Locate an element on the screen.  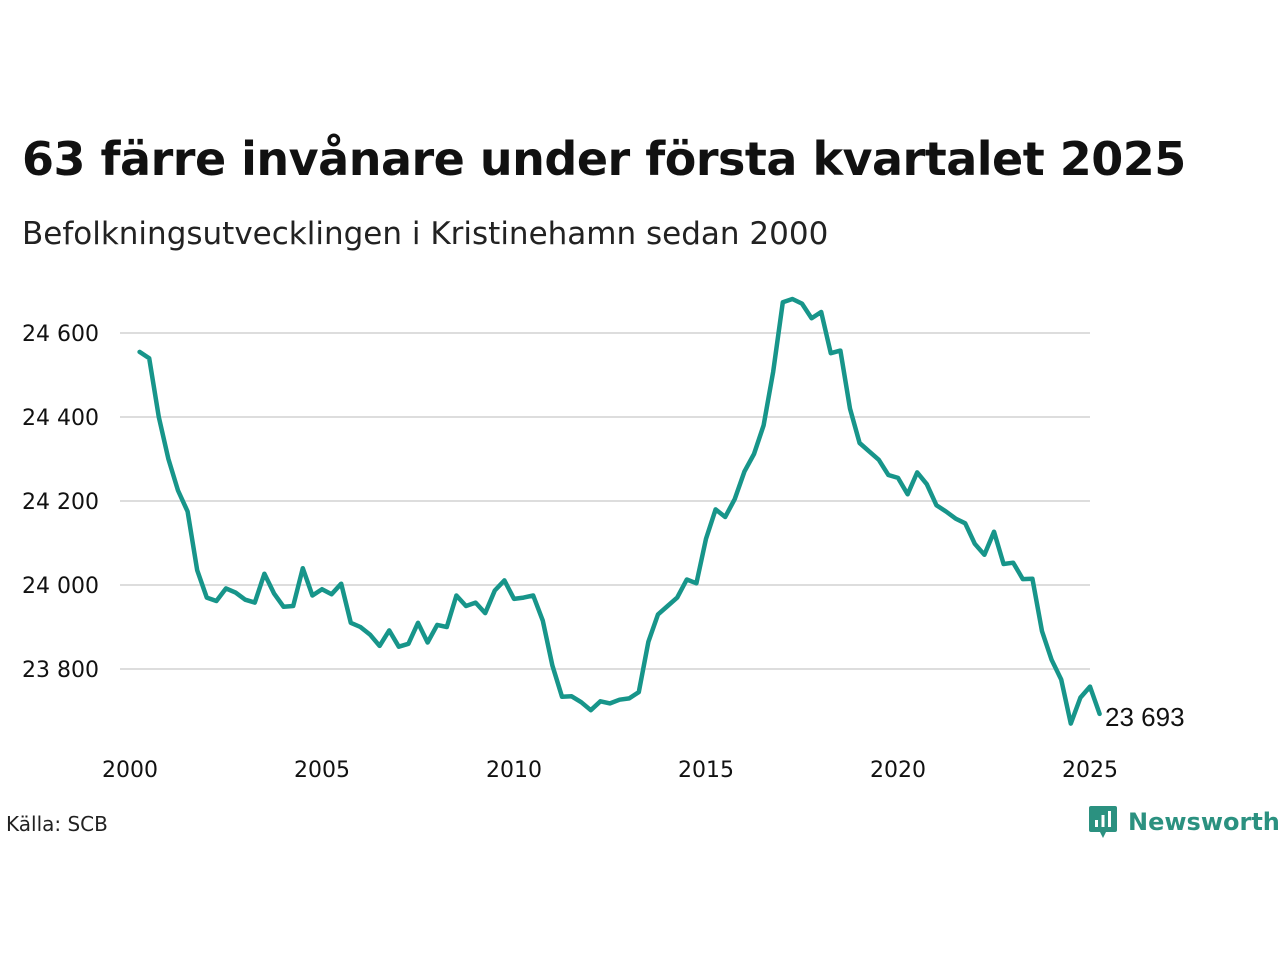
source-note: Källa: SCB is located at coordinates (57, 824).